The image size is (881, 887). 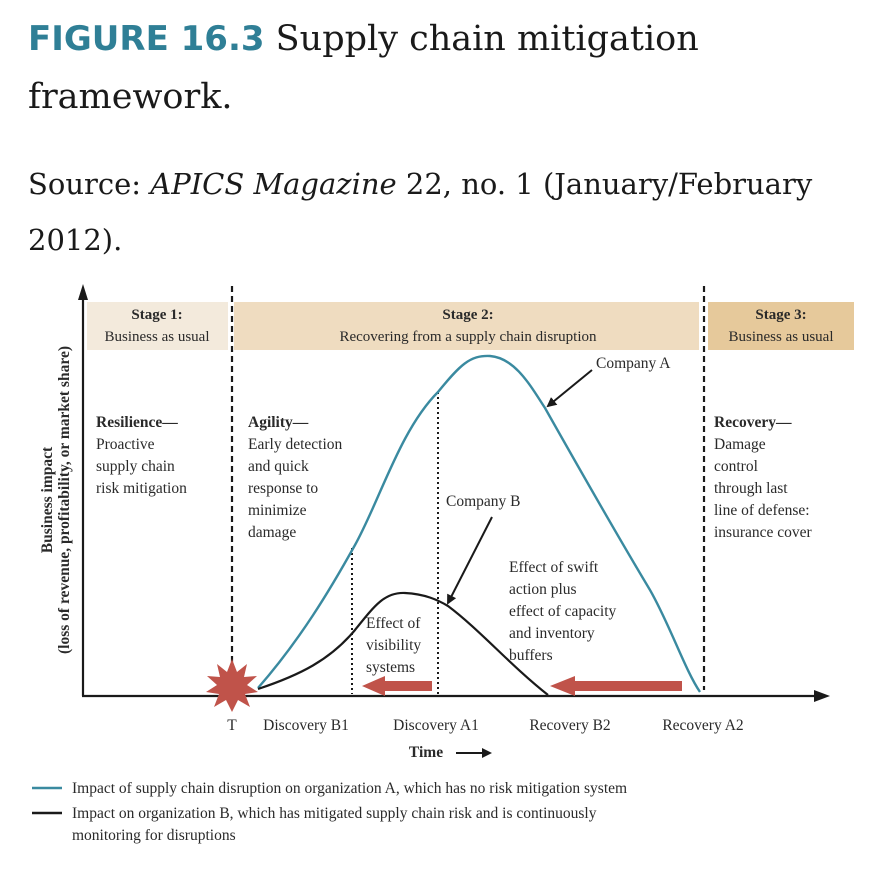 I want to click on swift-line: and inventory, so click(x=552, y=633).